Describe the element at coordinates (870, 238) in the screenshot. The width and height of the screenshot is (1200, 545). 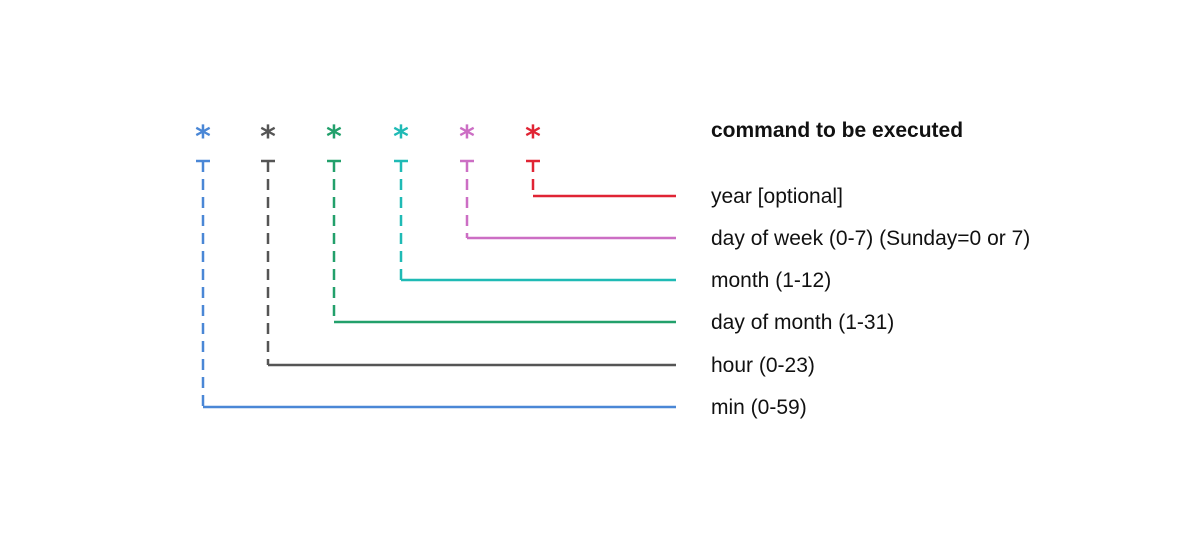
I see `day-of-week-label: day of week (0-7) (Sunday=0 or 7)` at that location.